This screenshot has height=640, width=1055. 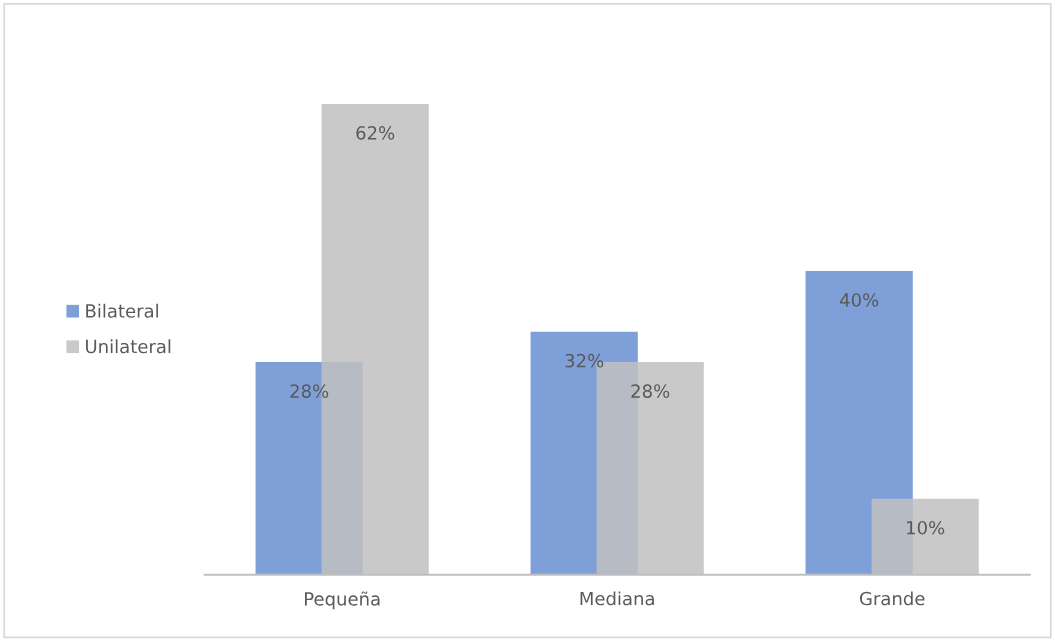 What do you see at coordinates (342, 600) in the screenshot?
I see `x-tick-label: Pequeña` at bounding box center [342, 600].